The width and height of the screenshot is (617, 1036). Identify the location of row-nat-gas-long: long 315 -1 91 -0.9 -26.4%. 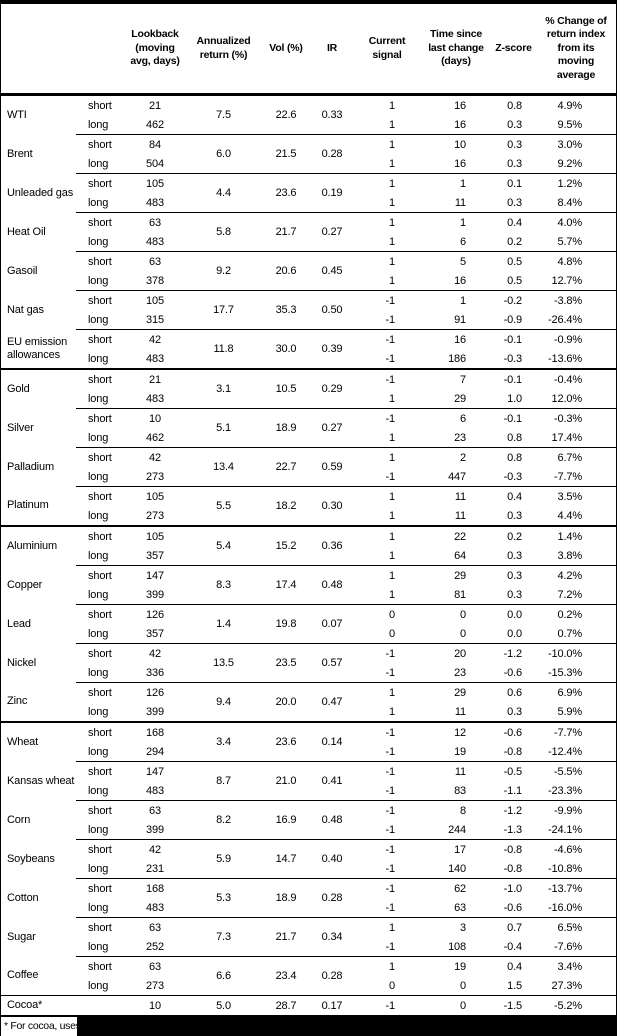
(308, 320).